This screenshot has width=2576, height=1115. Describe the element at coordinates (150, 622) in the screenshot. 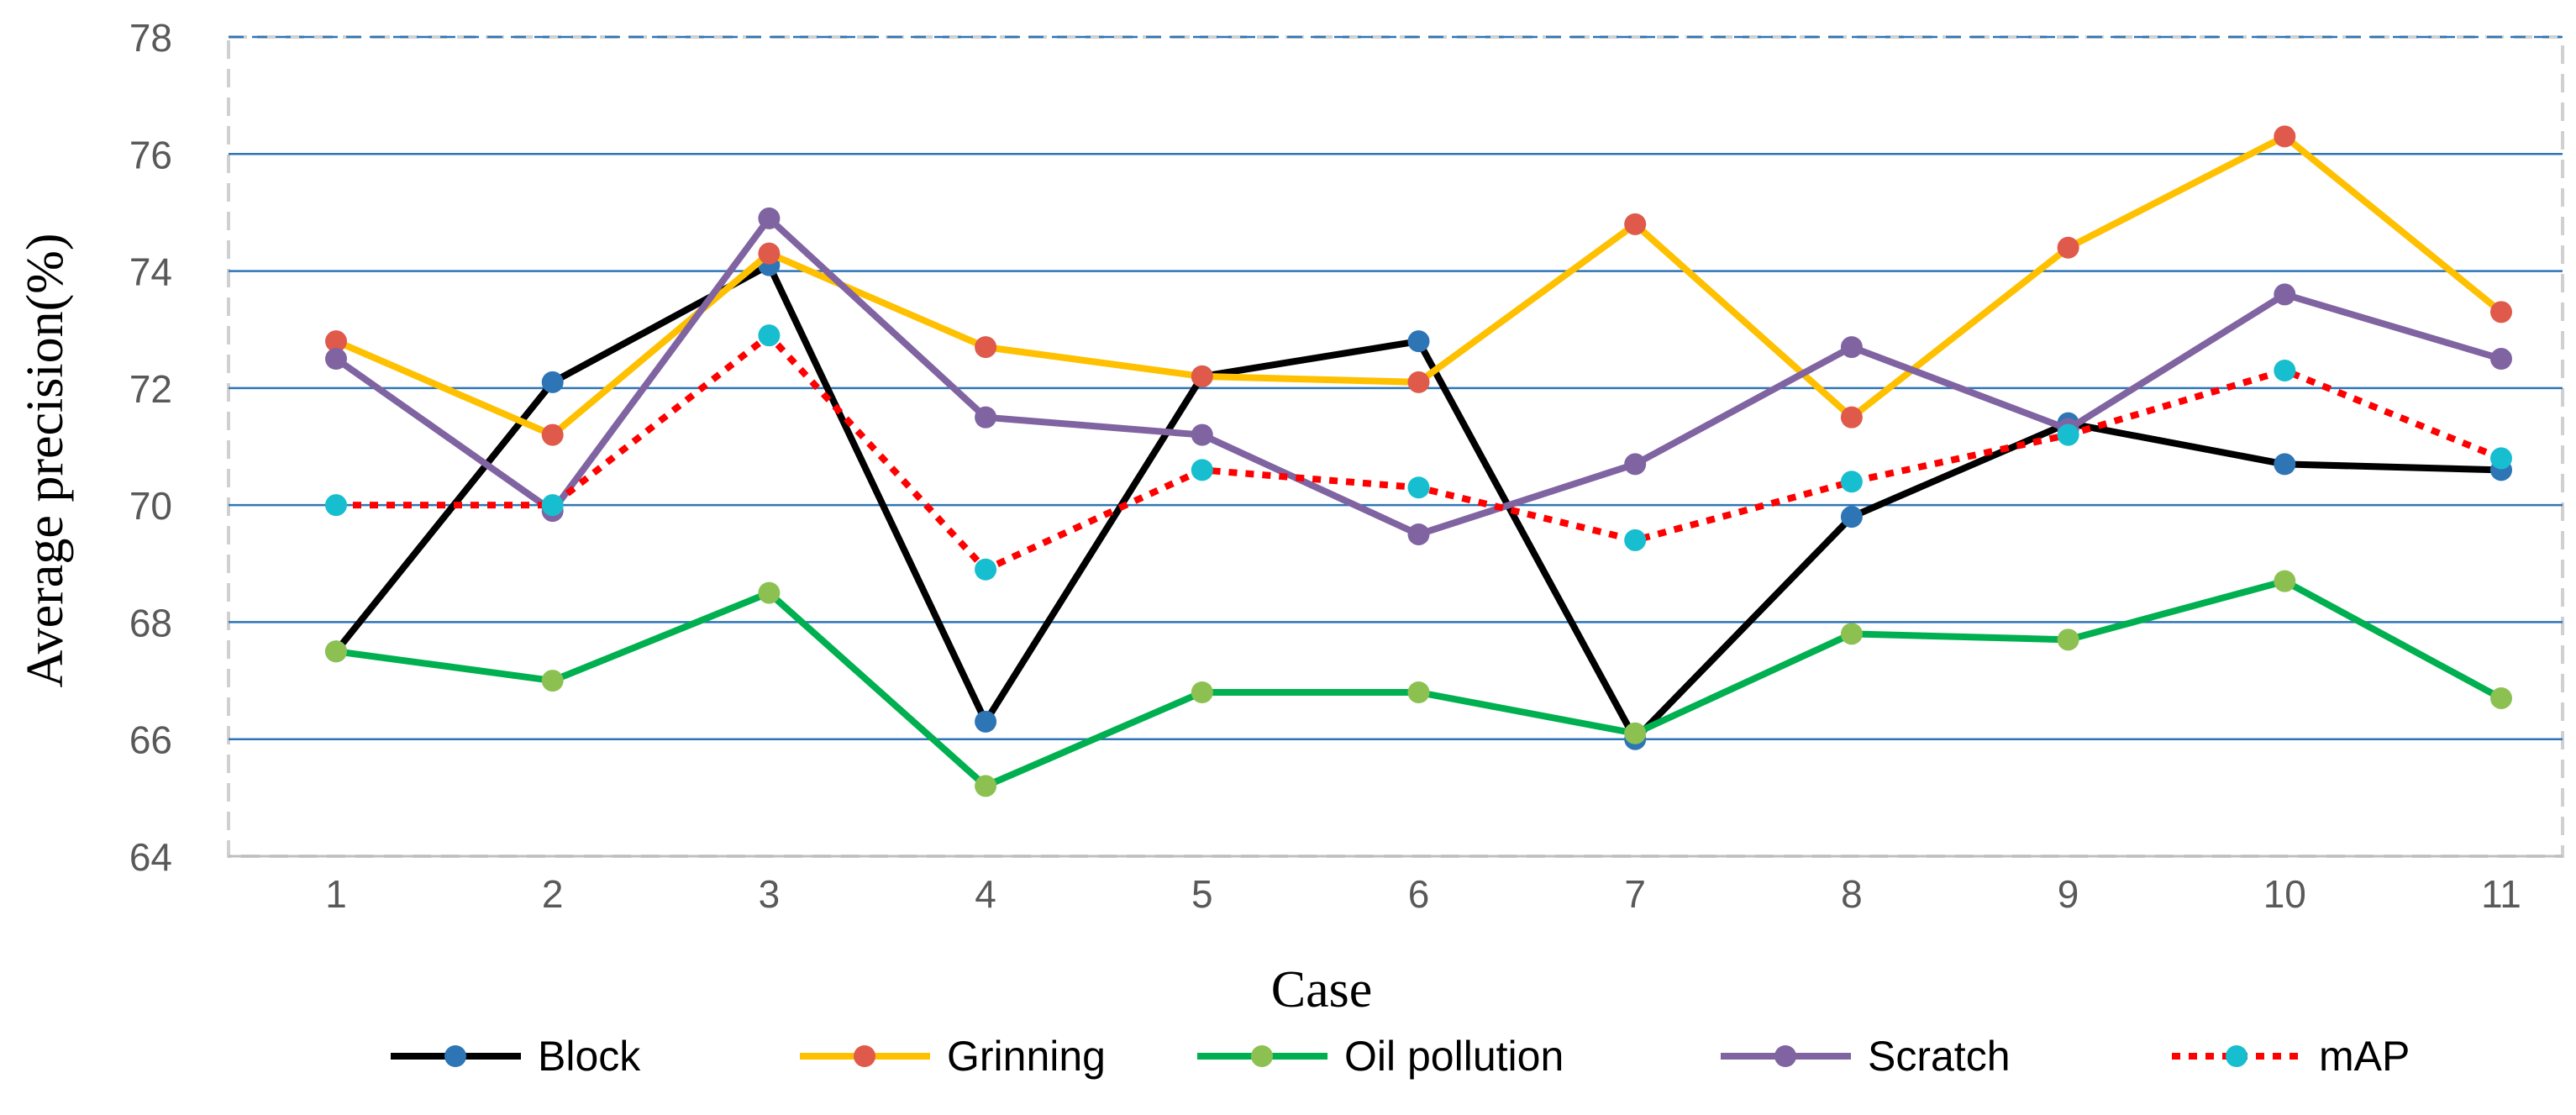

I see `y-tick-label: 68` at that location.